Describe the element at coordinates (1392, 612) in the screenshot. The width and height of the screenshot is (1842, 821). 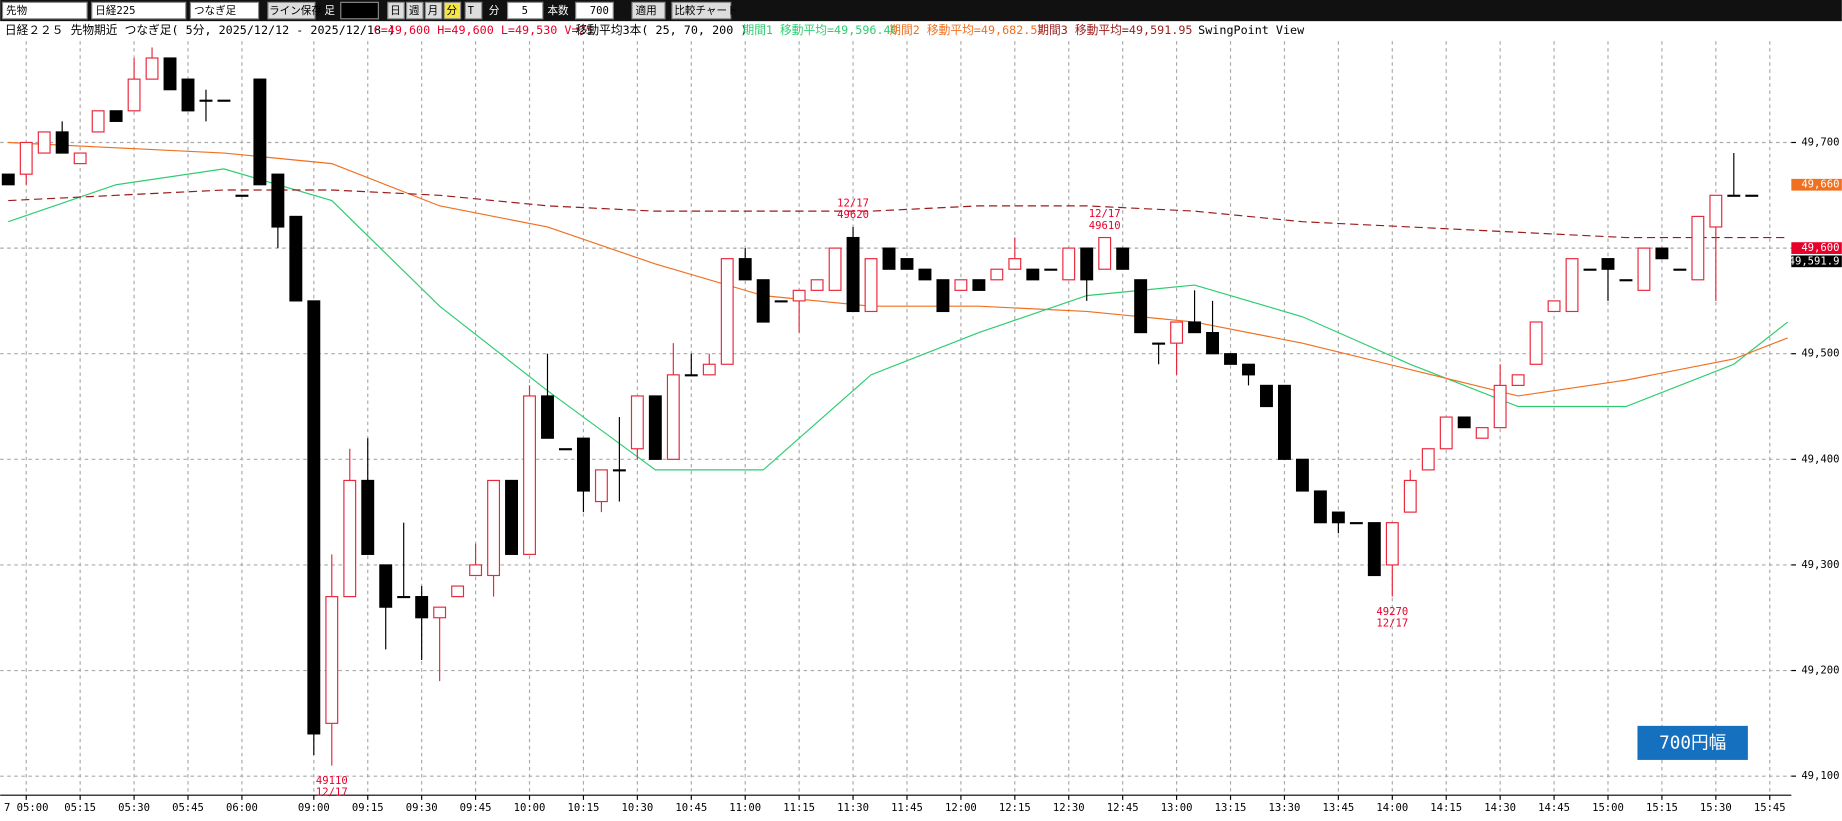
I see `swing-price: 49270` at that location.